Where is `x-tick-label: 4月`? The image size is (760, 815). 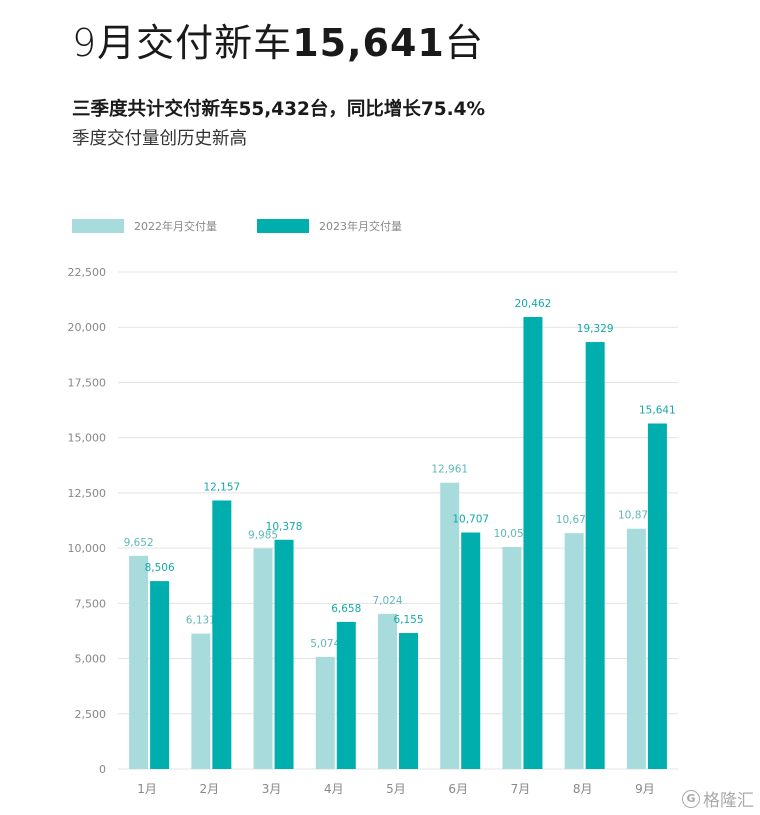
x-tick-label: 4月 is located at coordinates (334, 789).